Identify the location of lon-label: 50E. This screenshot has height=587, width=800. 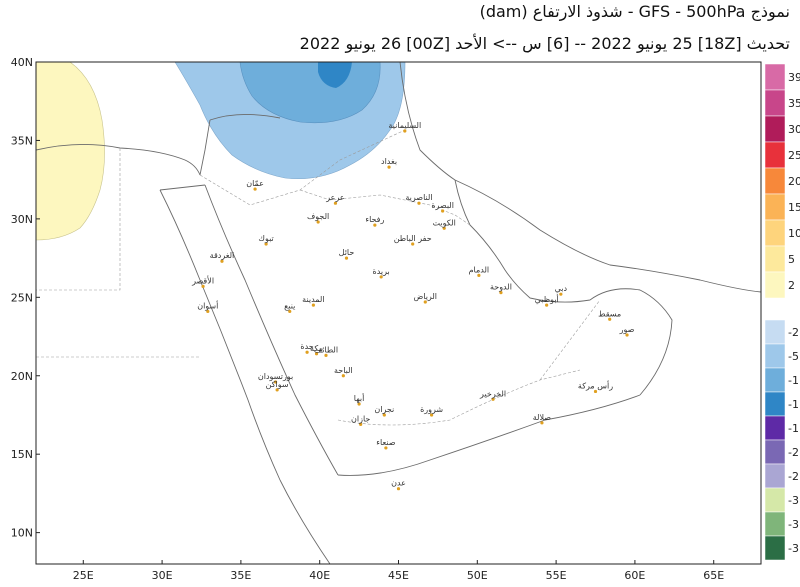
(477, 575).